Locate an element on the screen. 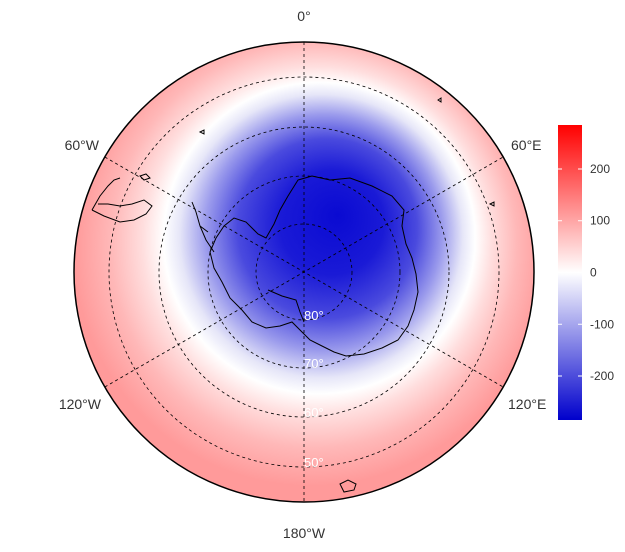  antarctica-coastline is located at coordinates (314, 266).